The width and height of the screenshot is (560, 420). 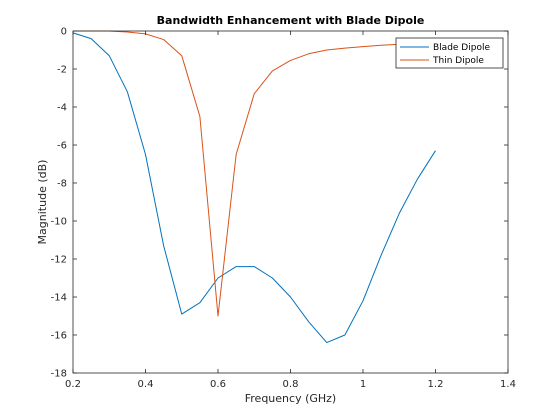 I want to click on x-axis-label: Frequency (GHz), so click(x=290, y=398).